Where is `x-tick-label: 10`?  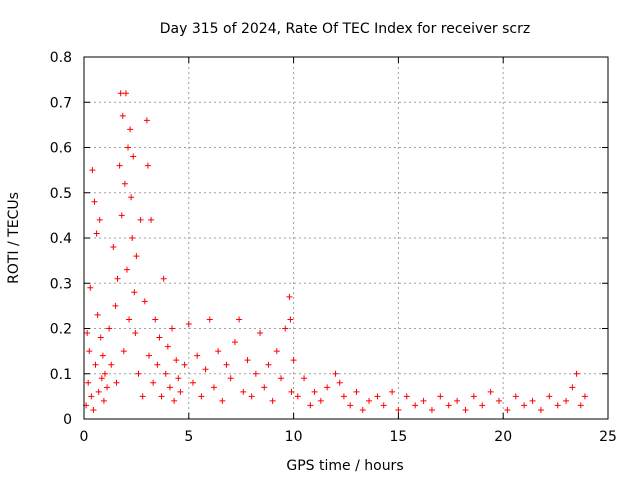
x-tick-label: 10 is located at coordinates (294, 437).